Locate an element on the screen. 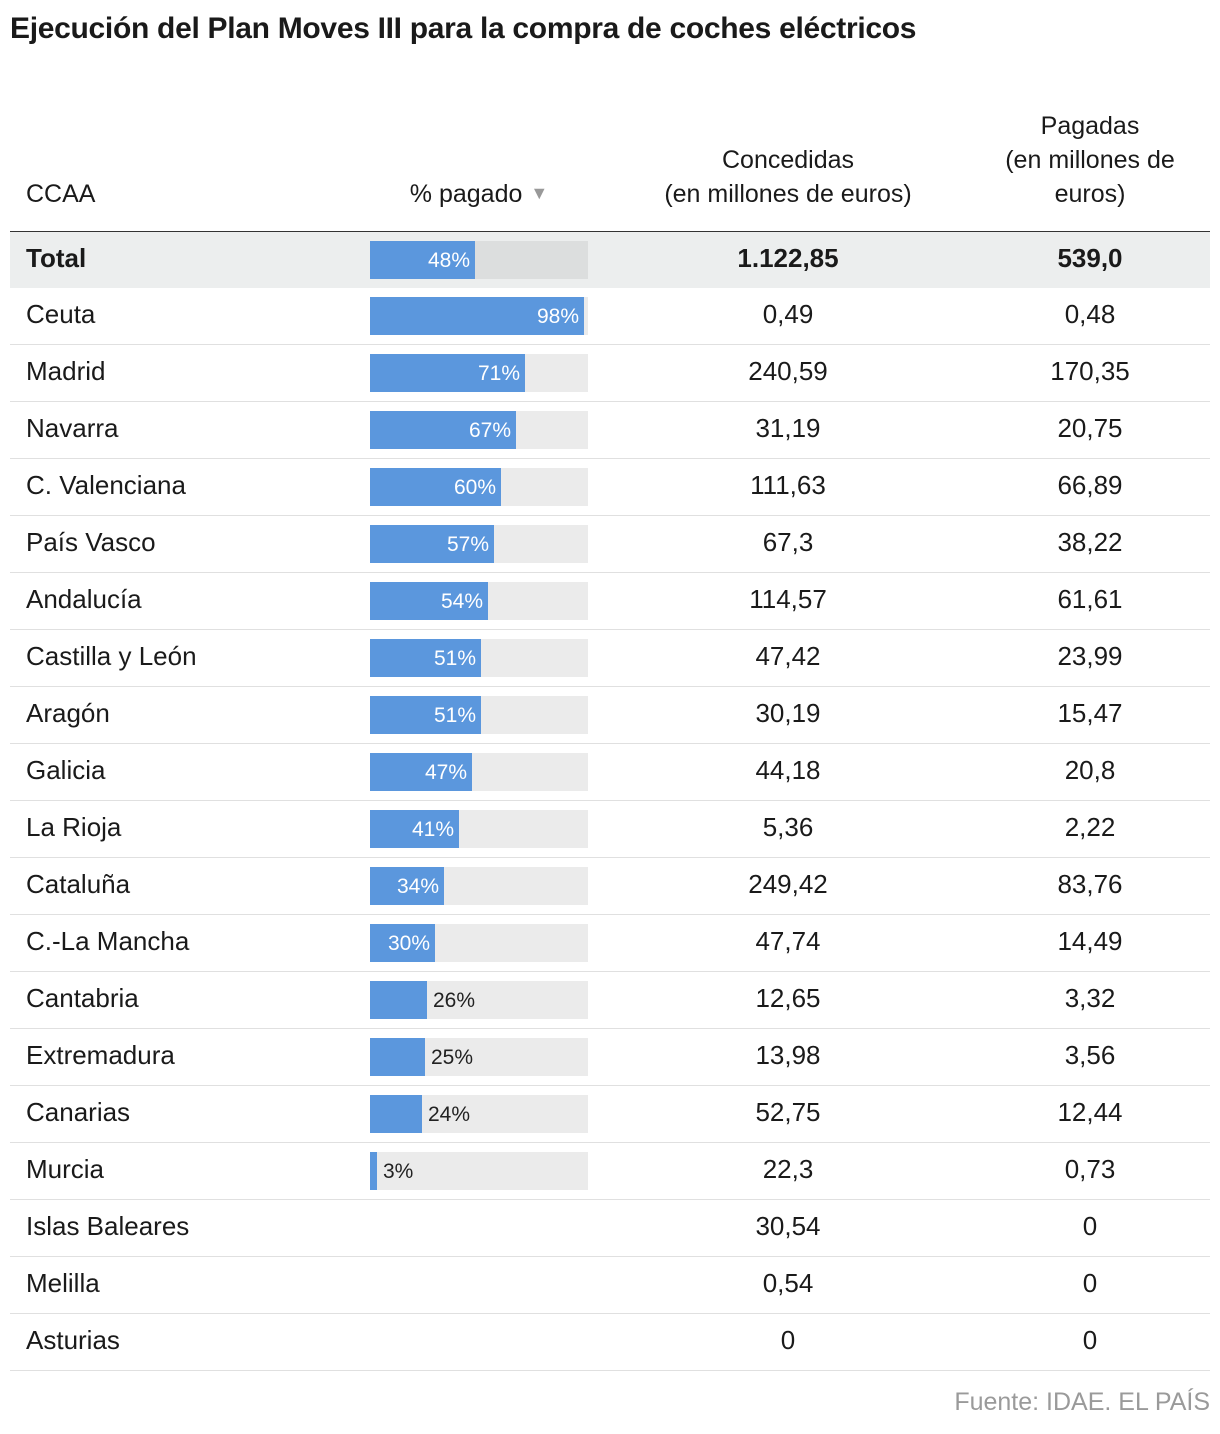 The image size is (1220, 1434). bar-track: 71% is located at coordinates (479, 373).